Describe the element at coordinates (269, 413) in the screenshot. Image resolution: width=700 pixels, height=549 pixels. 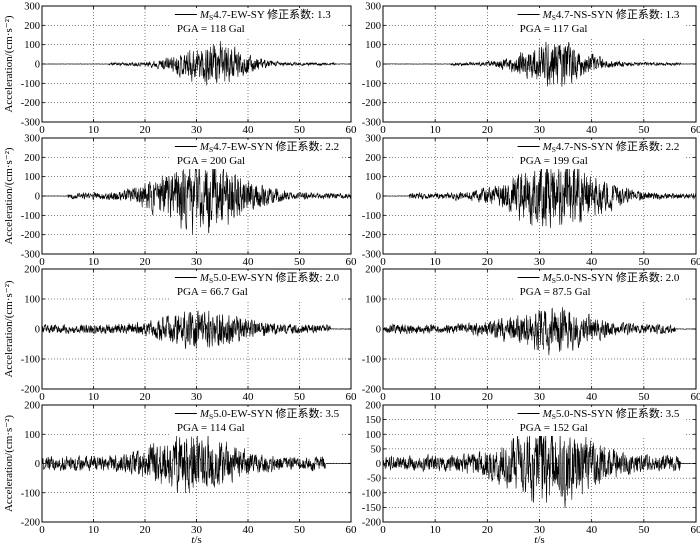
I see `legend-label: MS5.0-EW-SYN 修正系数: 3.5` at that location.